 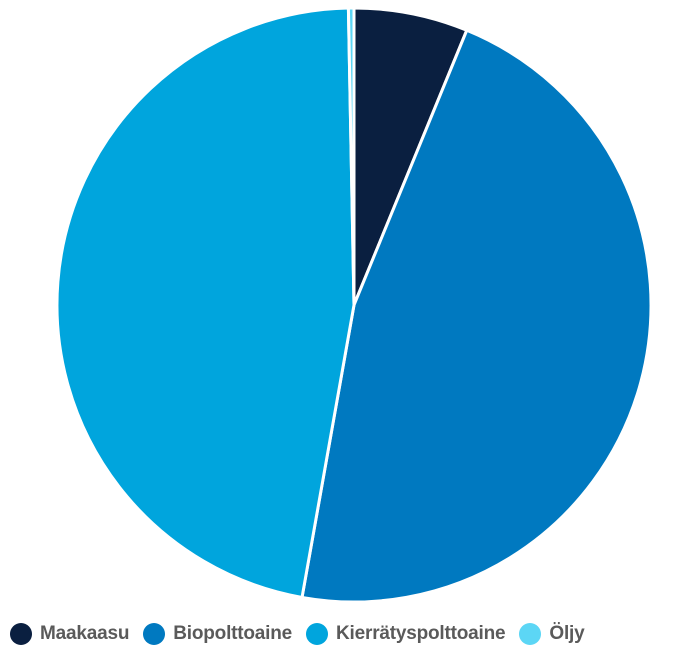 What do you see at coordinates (351, 156) in the screenshot?
I see `pie-slice-oljy` at bounding box center [351, 156].